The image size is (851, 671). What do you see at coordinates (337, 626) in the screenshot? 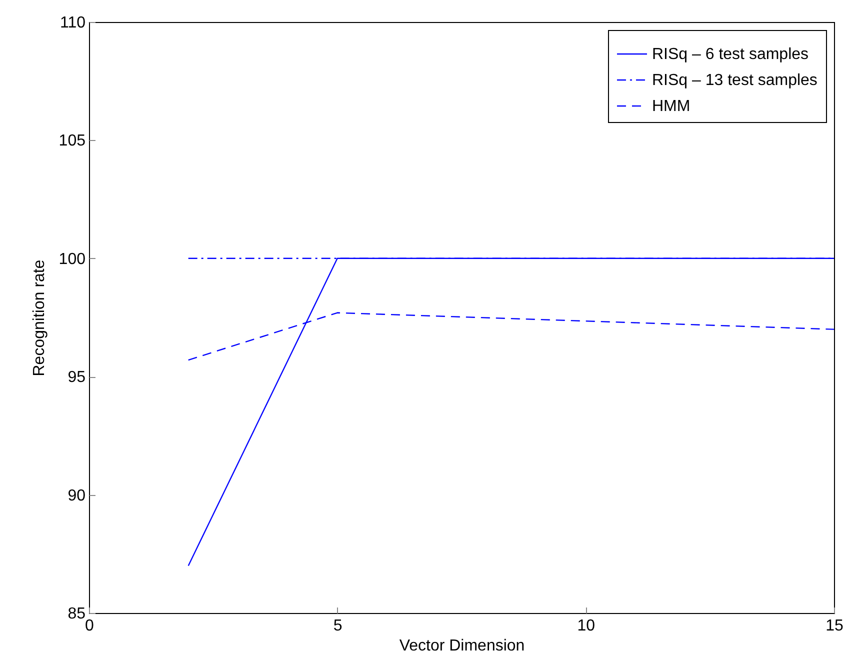
I see `x-tick-label: 5` at bounding box center [337, 626].